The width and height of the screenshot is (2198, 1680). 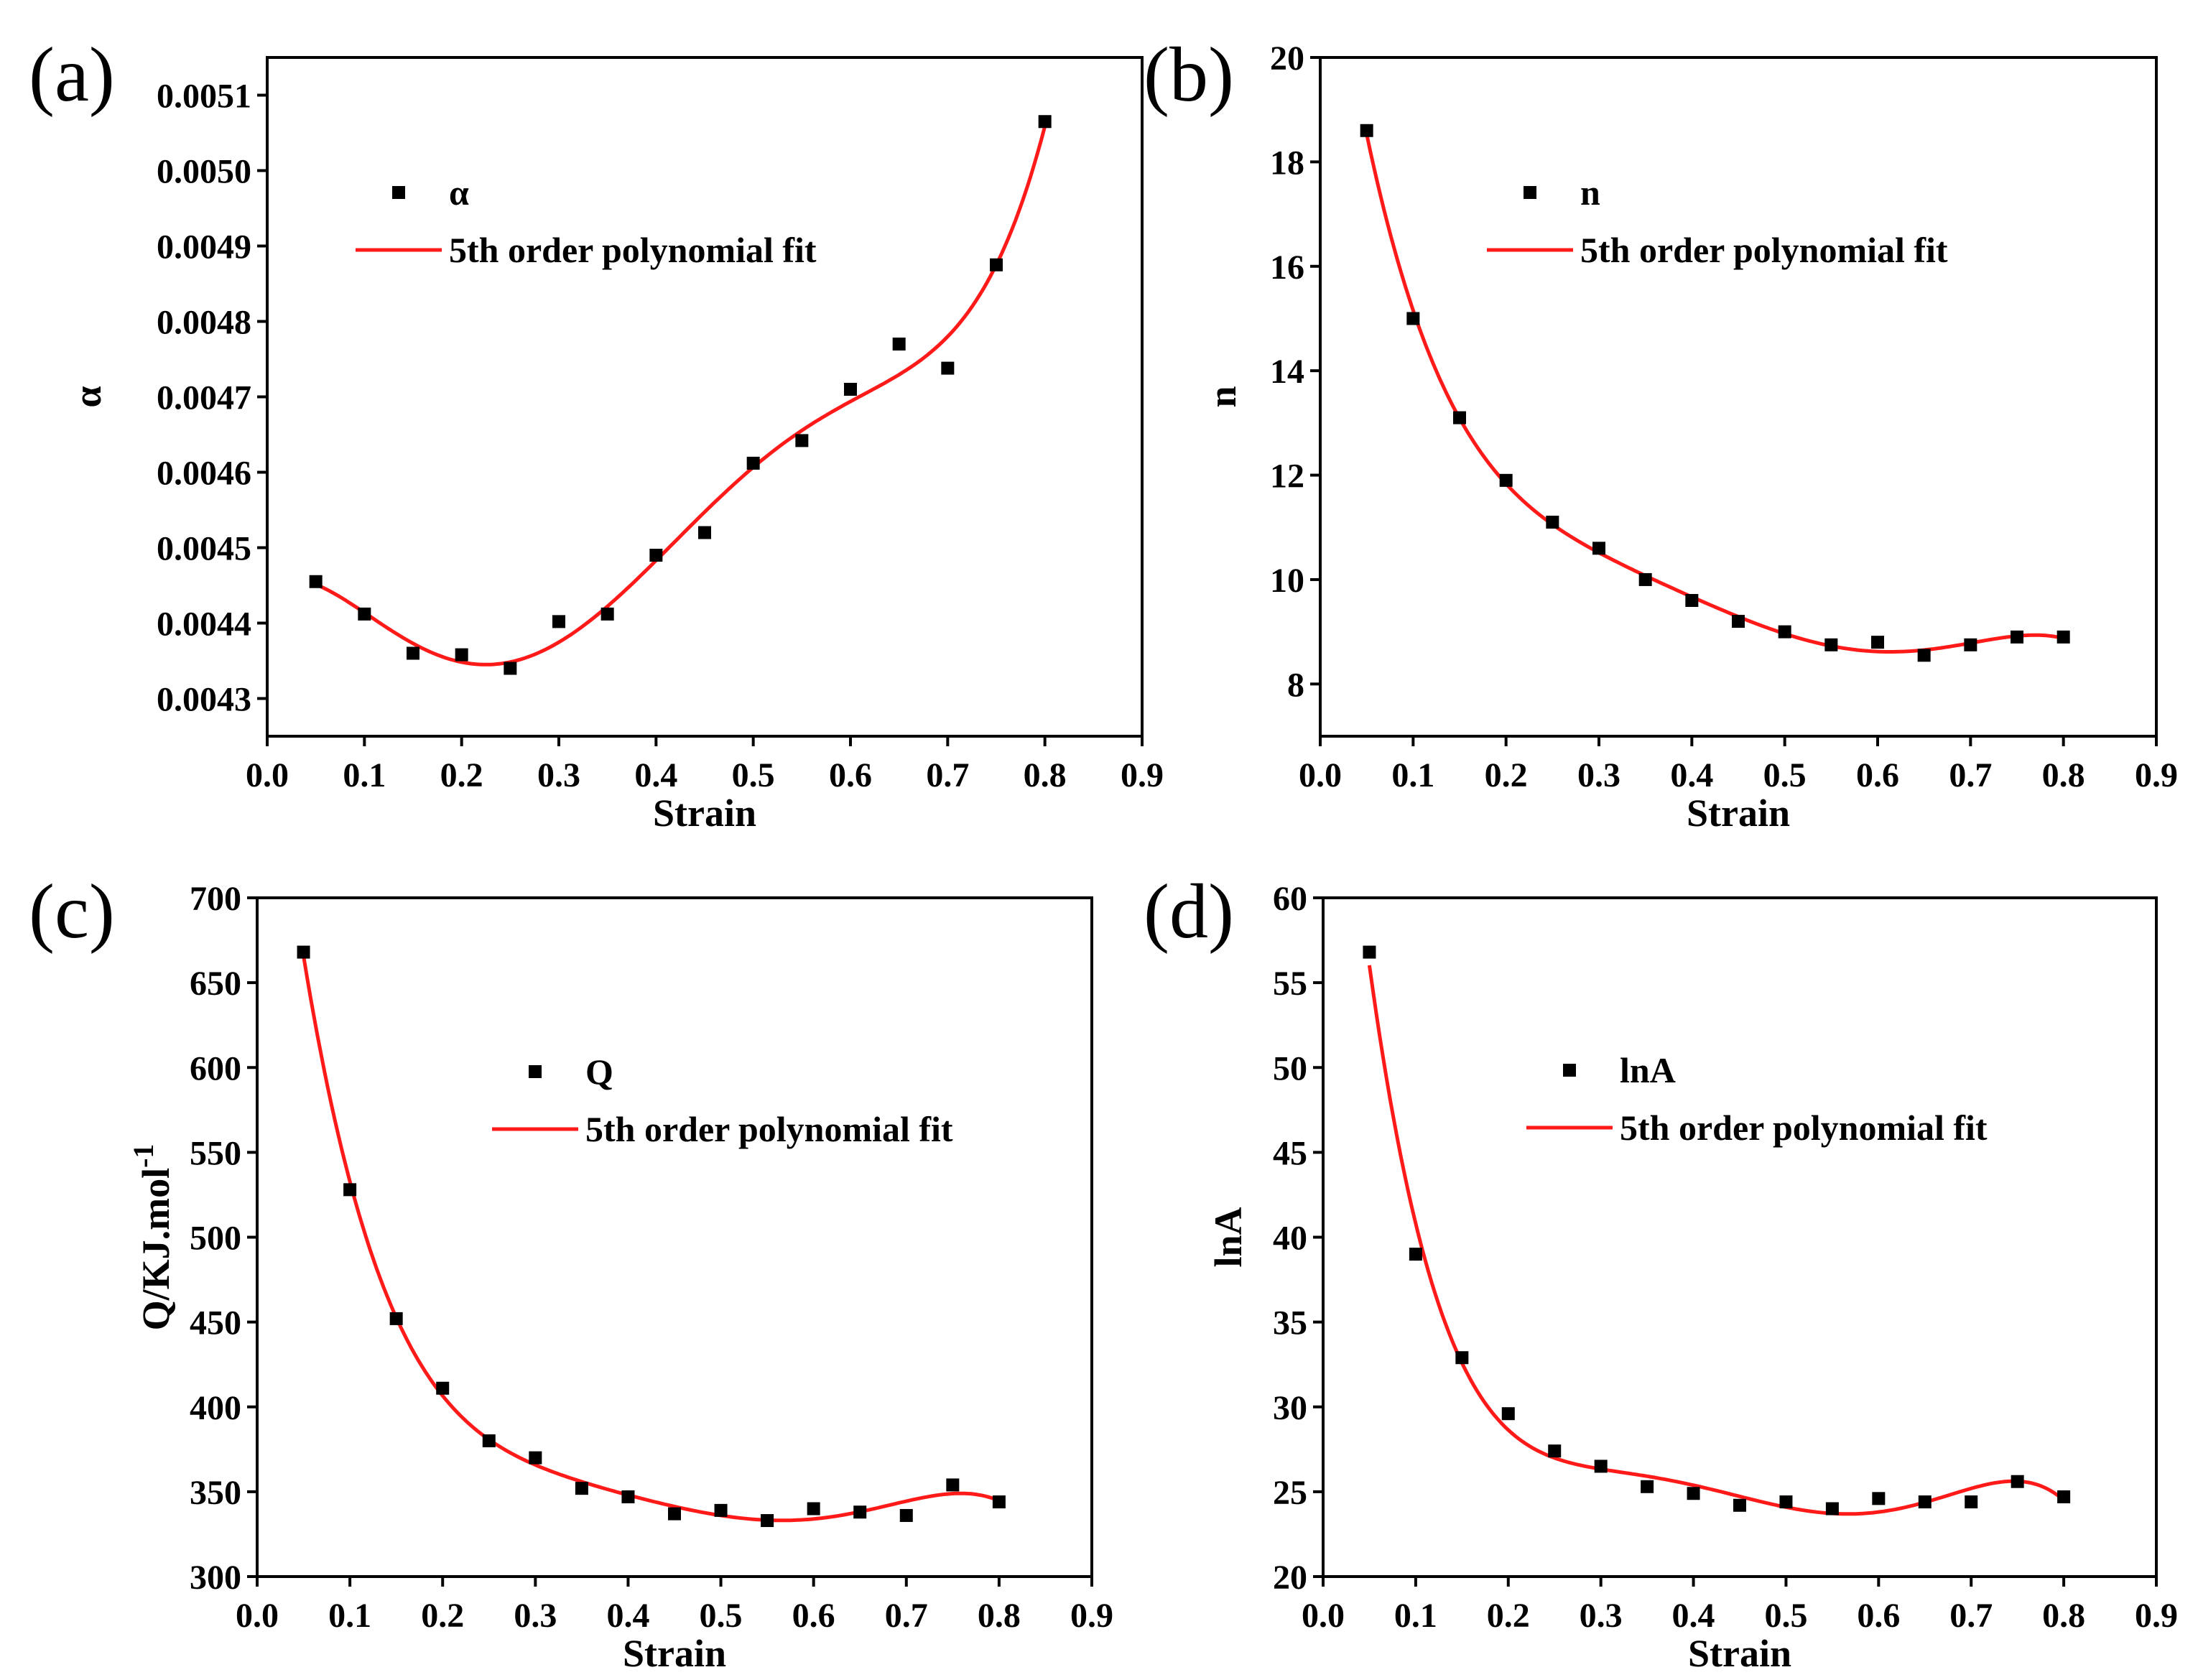 What do you see at coordinates (1287, 372) in the screenshot?
I see `y-tick-label: 14` at bounding box center [1287, 372].